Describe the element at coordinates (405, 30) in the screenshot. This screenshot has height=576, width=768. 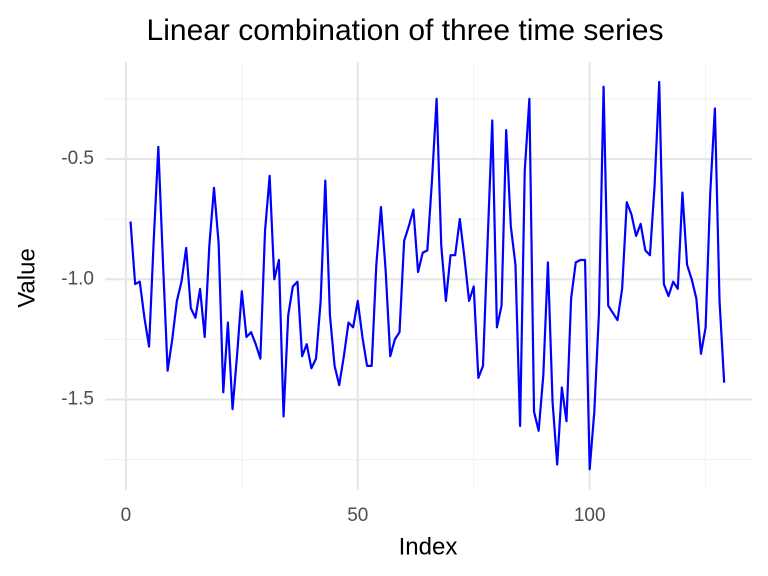
I see `chart-title: Linear combination of three time series` at that location.